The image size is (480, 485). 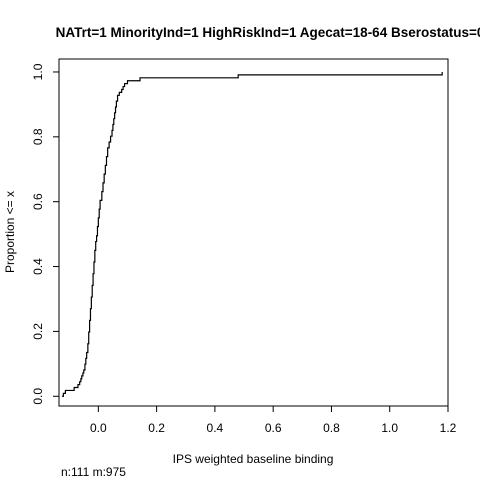 What do you see at coordinates (38, 201) in the screenshot?
I see `y-tick-label: 0.6` at bounding box center [38, 201].